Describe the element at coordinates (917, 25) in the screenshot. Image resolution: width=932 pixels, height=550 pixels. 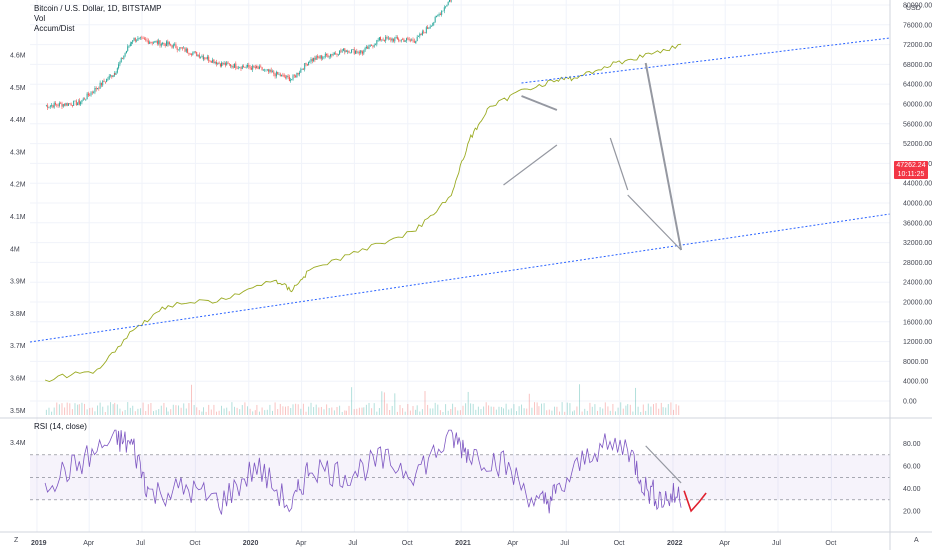
I see `price-tick: 76000.00` at that location.